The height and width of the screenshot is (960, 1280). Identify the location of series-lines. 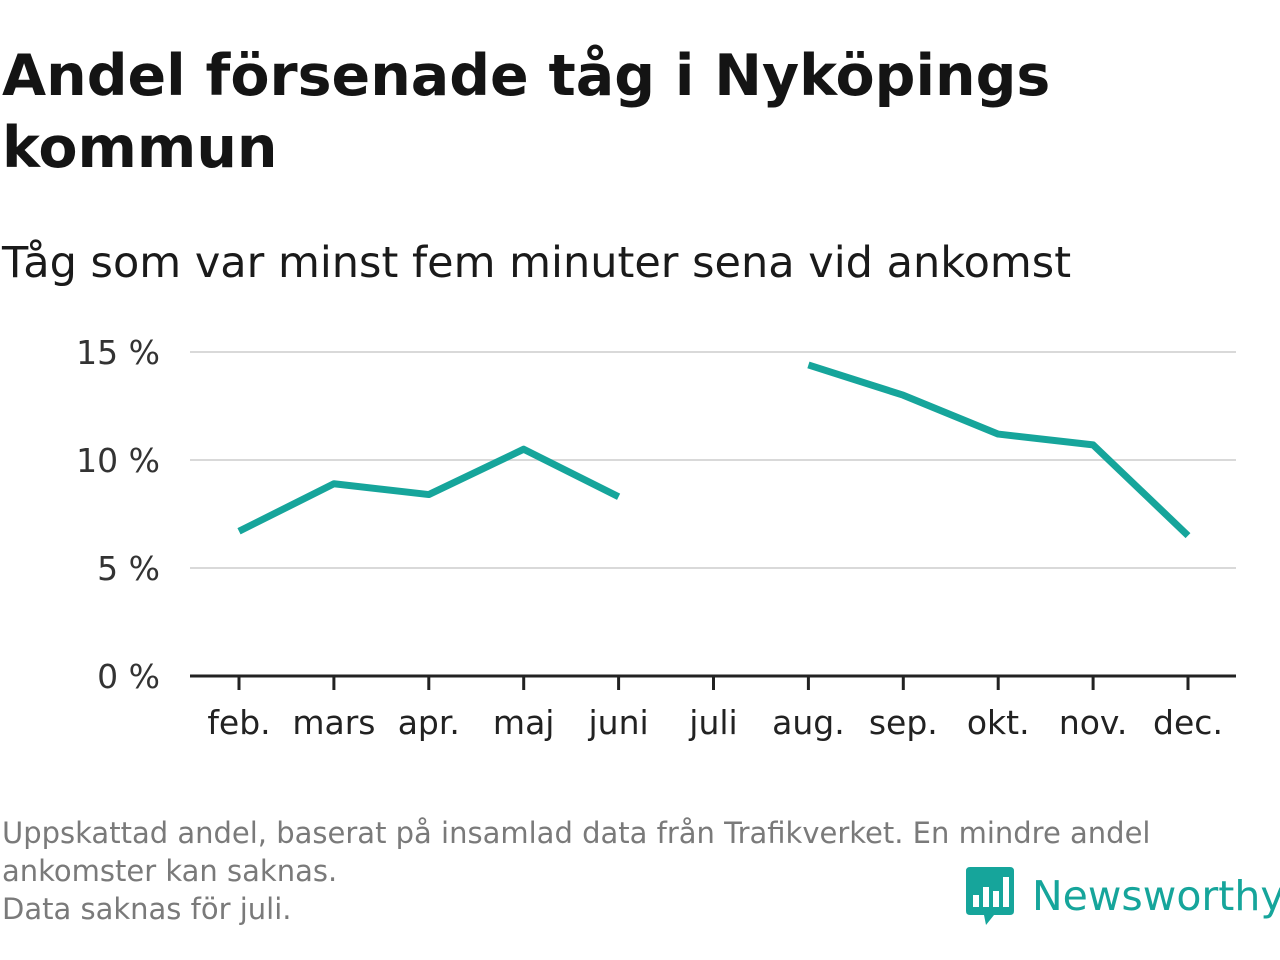
(714, 450).